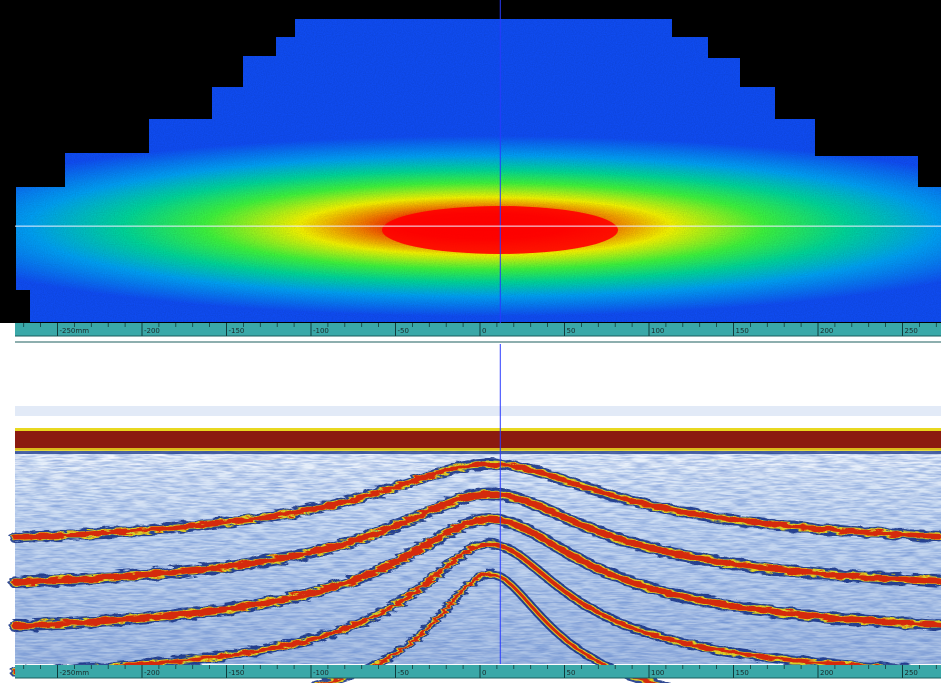 The height and width of the screenshot is (683, 941). I want to click on top-distance-ruler: -250mm -200 -150 -100 -50 0 50 100 150 200 250, so click(478, 330).